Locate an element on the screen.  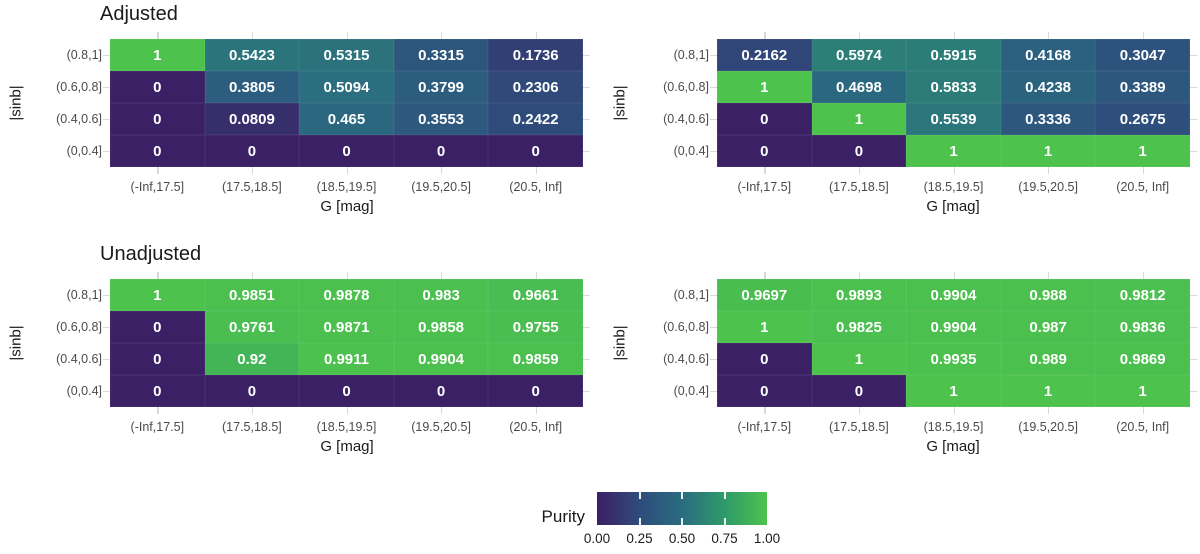
heatmap-cell: 0.9812 is located at coordinates (1142, 295).